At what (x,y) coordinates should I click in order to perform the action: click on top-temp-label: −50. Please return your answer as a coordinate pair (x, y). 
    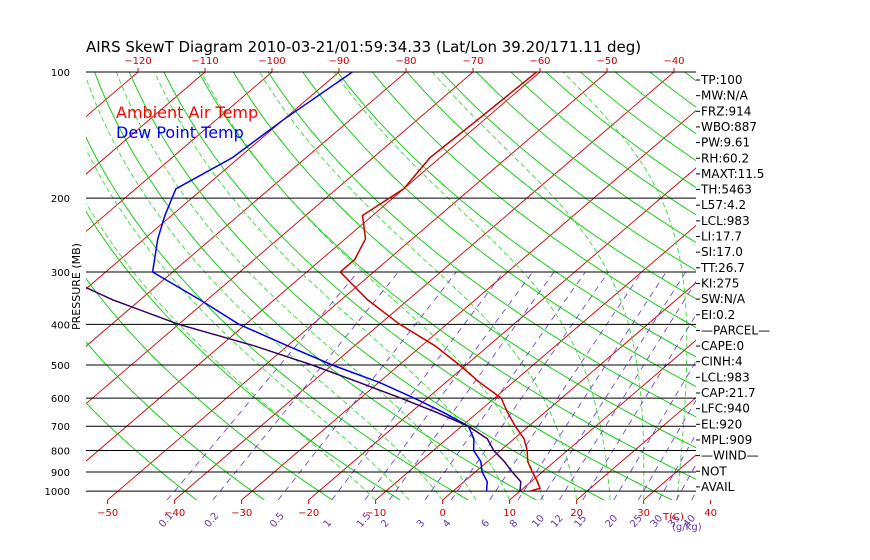
    Looking at the image, I should click on (606, 61).